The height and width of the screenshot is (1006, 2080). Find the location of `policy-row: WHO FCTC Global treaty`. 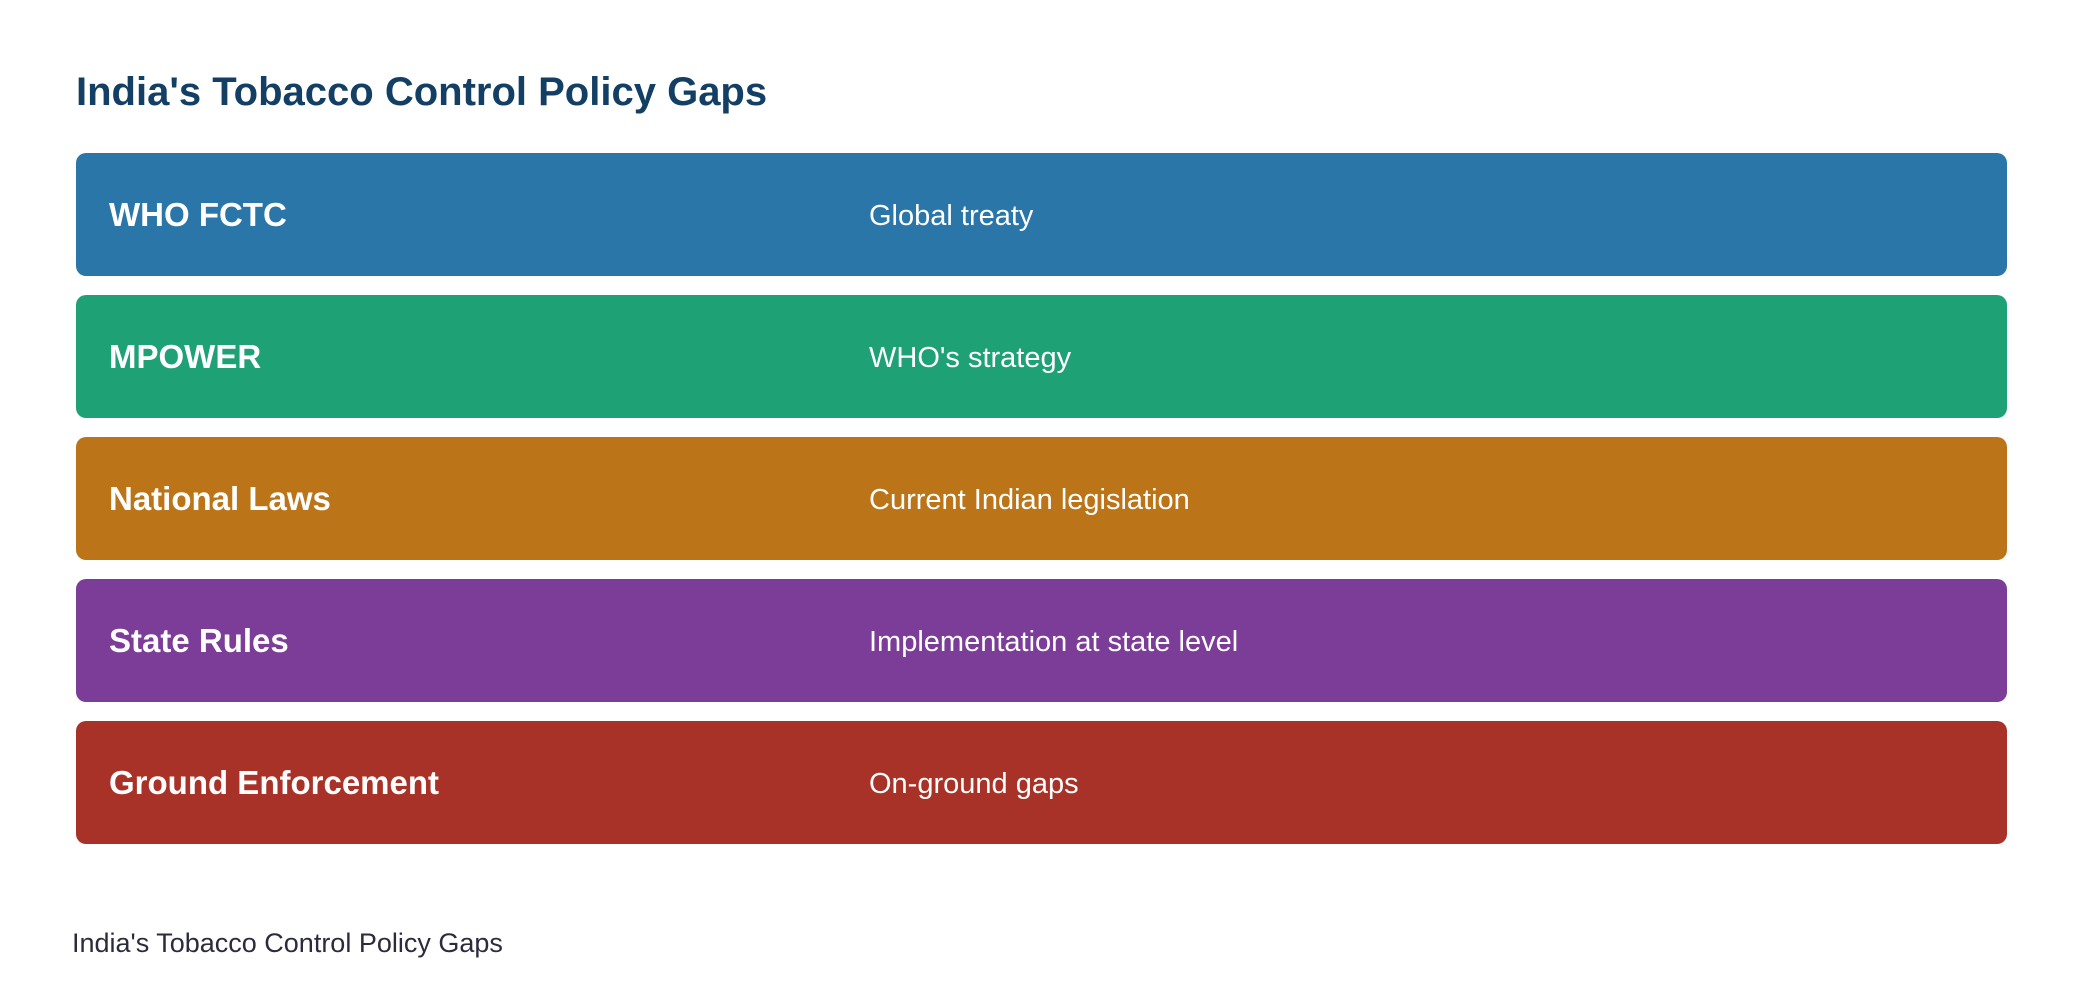

policy-row: WHO FCTC Global treaty is located at coordinates (1041, 214).